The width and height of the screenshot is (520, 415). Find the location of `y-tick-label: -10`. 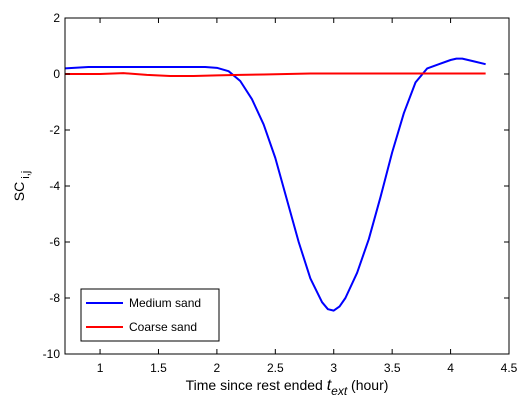

y-tick-label: -10 is located at coordinates (52, 354).